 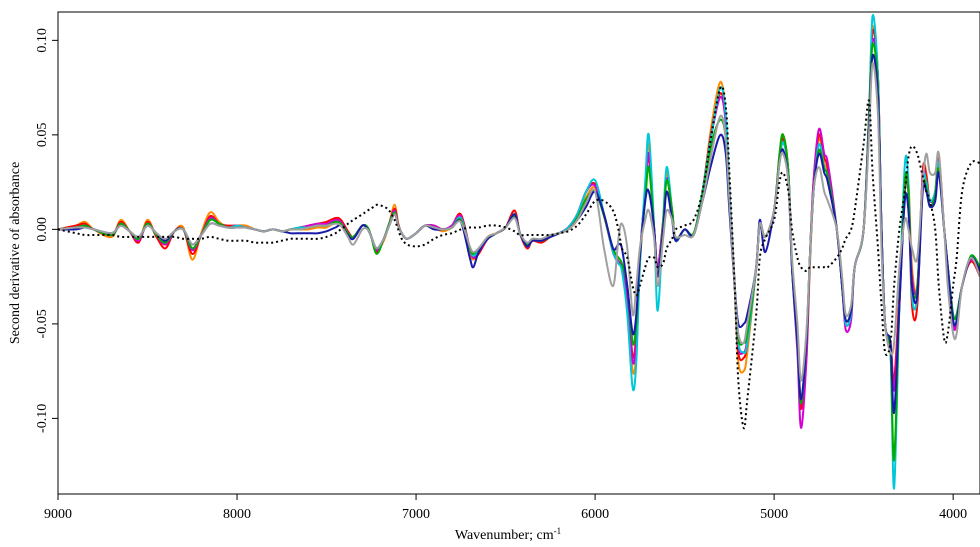 I want to click on x-axis-title: Wavenumber; cm-1, so click(x=508, y=534).